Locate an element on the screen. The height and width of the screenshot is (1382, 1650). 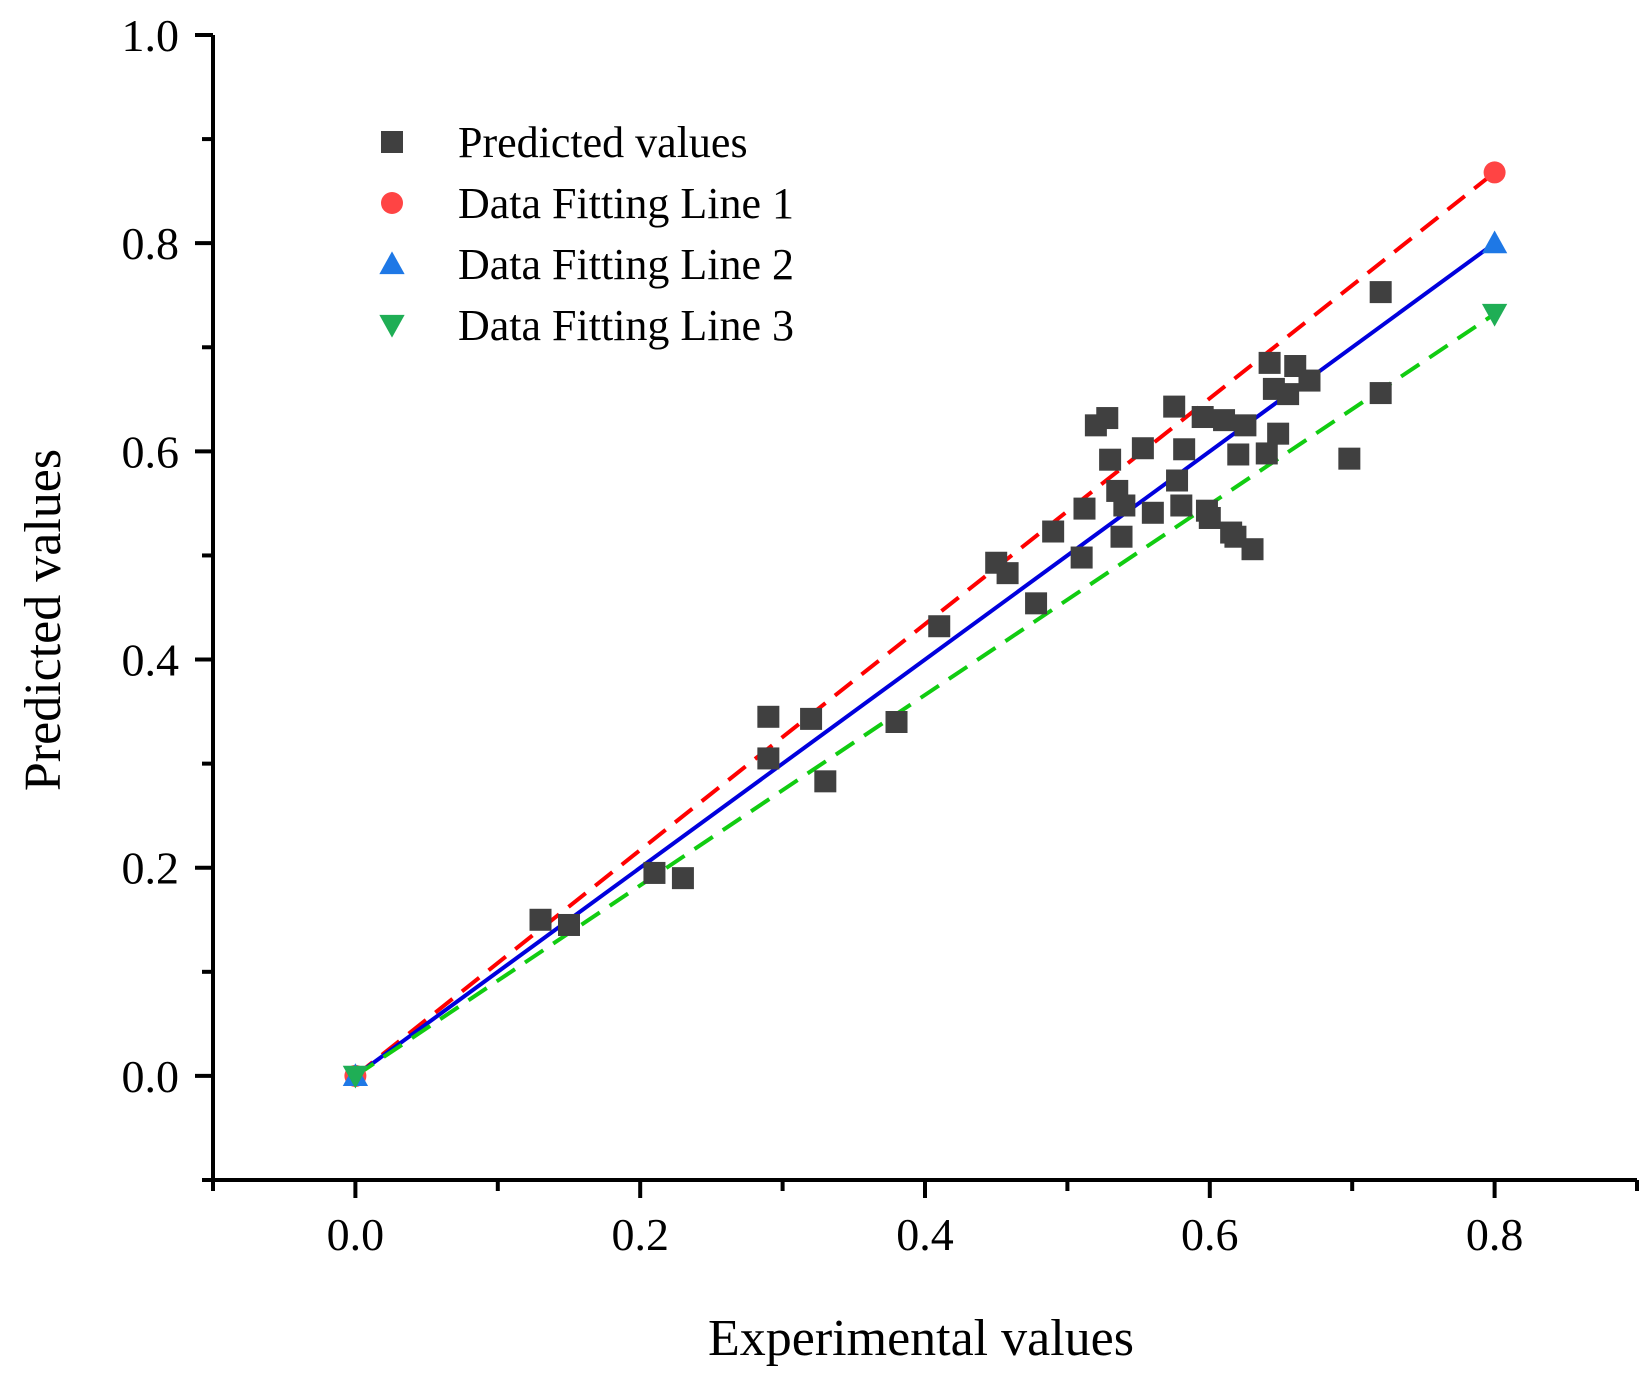
legend-label-2: Data Fitting Line 1 is located at coordinates (626, 203).